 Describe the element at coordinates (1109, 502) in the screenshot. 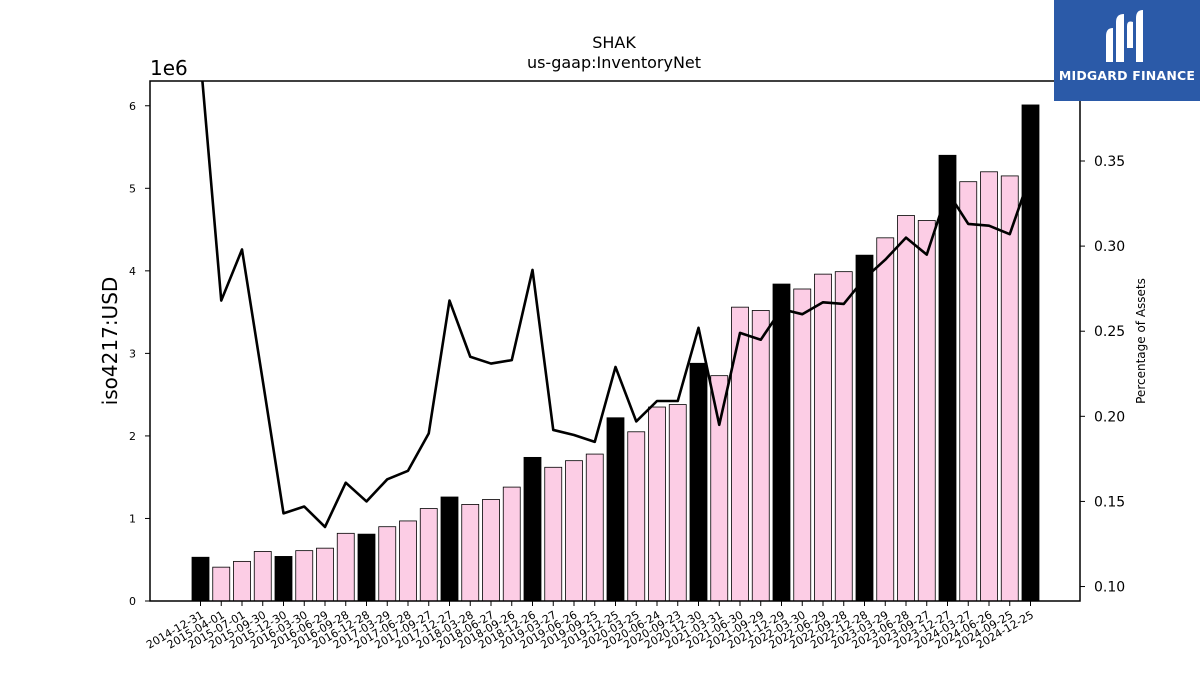

I see `y2-tick-label: 0.15` at that location.